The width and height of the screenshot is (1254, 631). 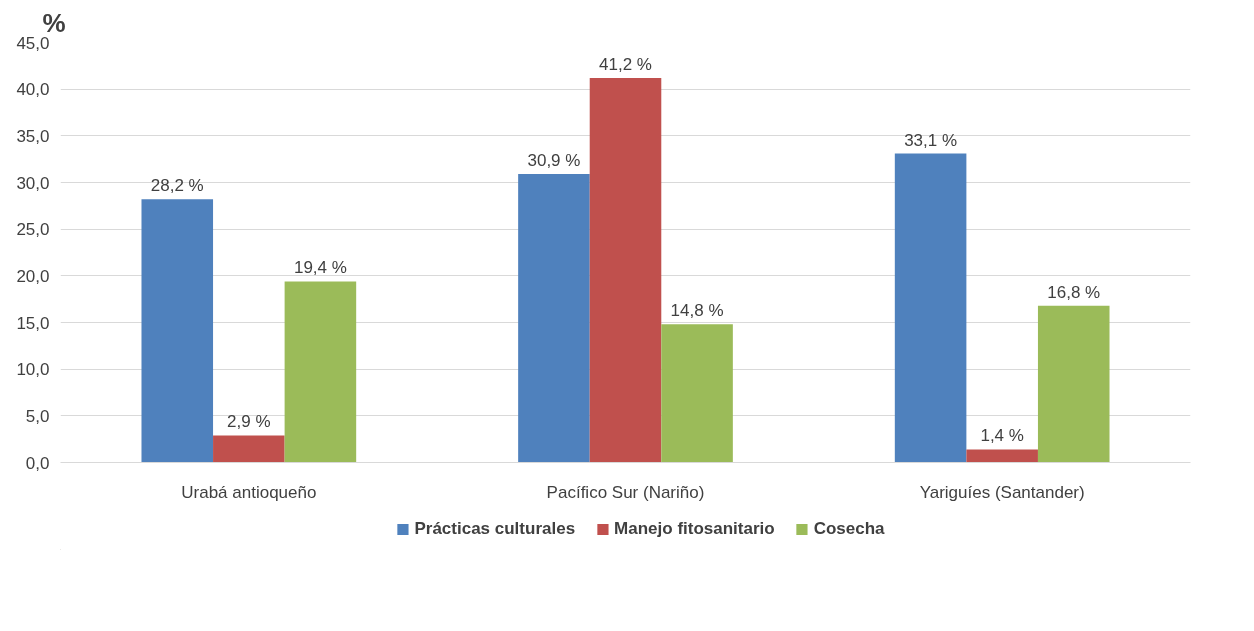 I want to click on data-label: 28,2 %, so click(x=177, y=186).